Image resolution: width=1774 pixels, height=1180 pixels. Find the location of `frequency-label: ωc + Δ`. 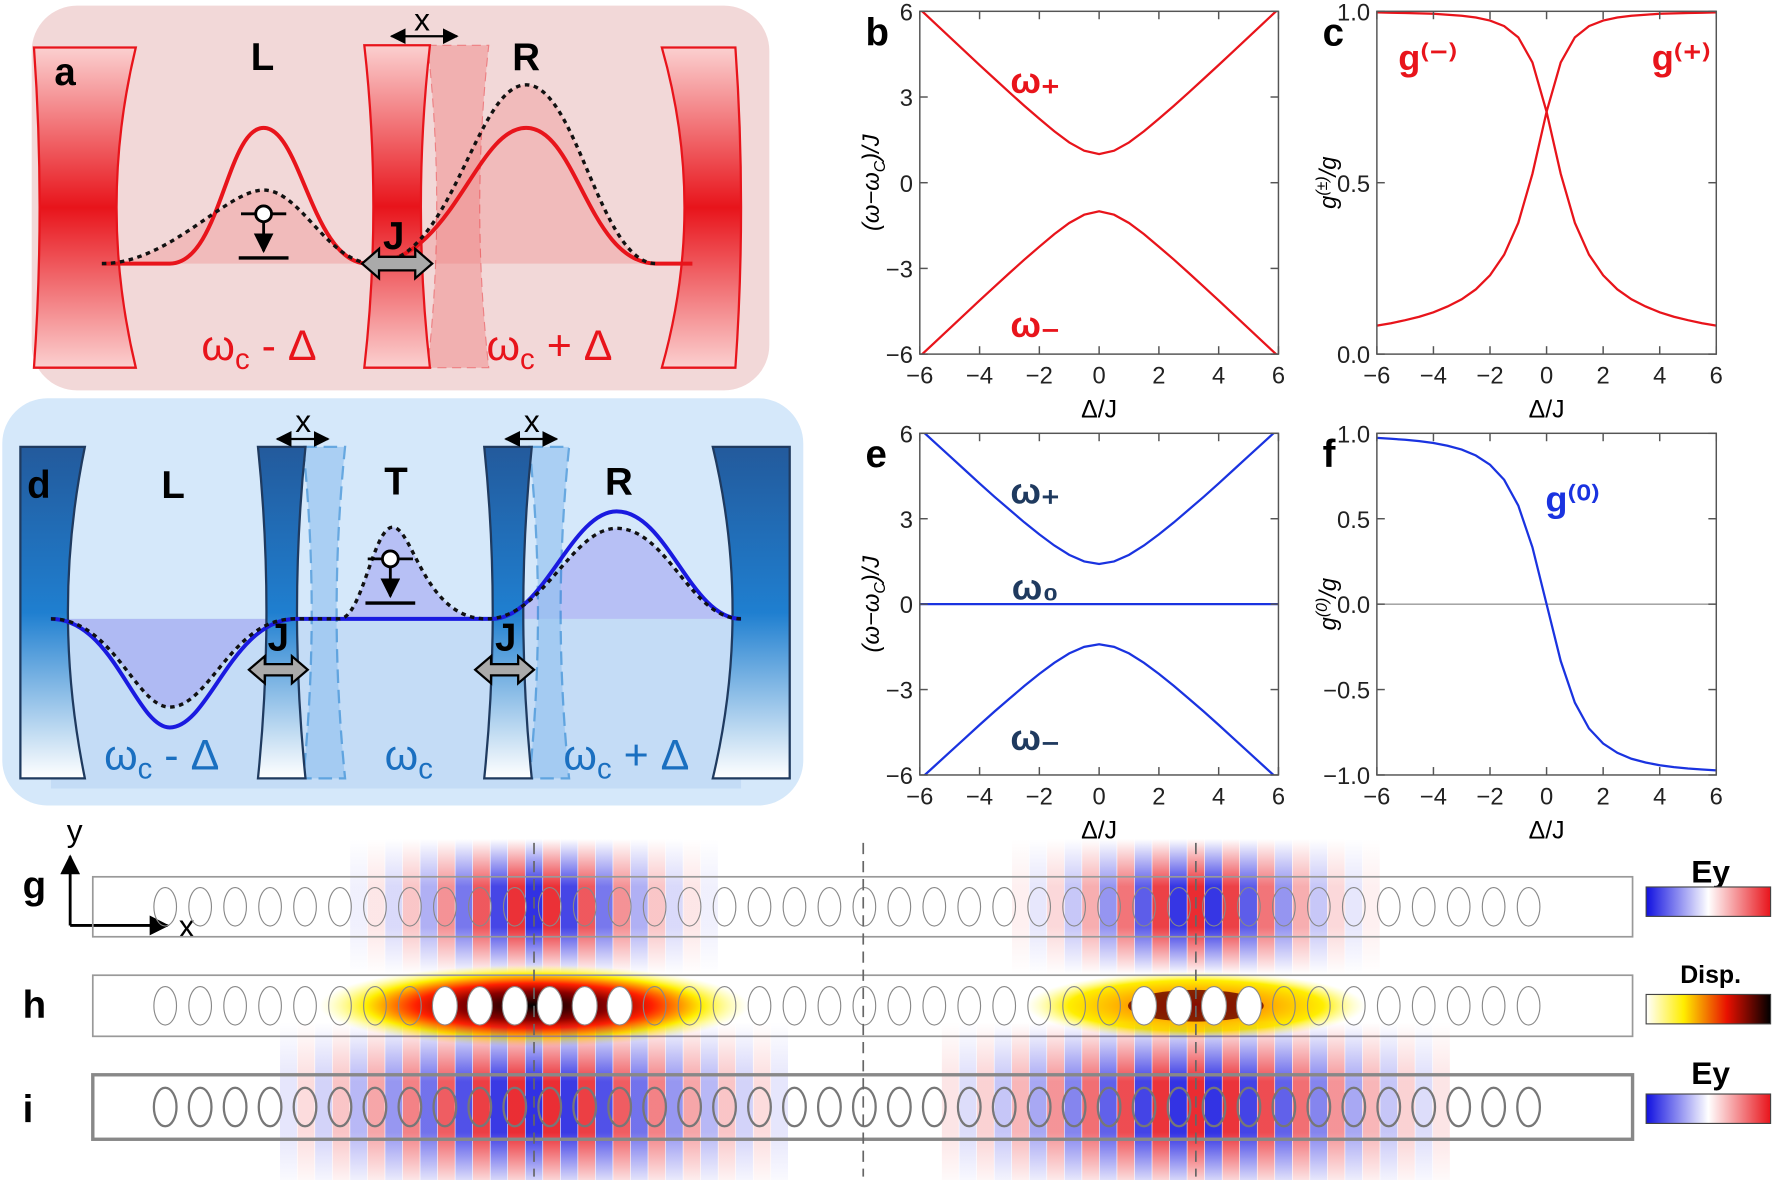

frequency-label: ωc + Δ is located at coordinates (626, 758).